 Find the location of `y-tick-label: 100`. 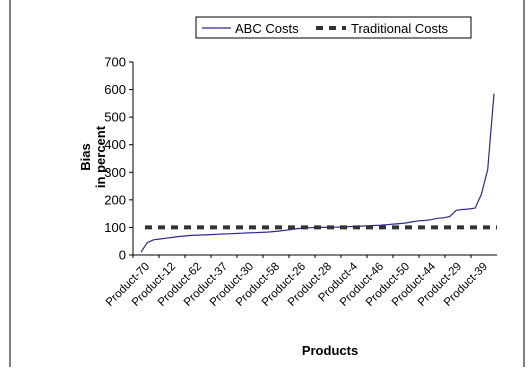

y-tick-label: 100 is located at coordinates (115, 227).